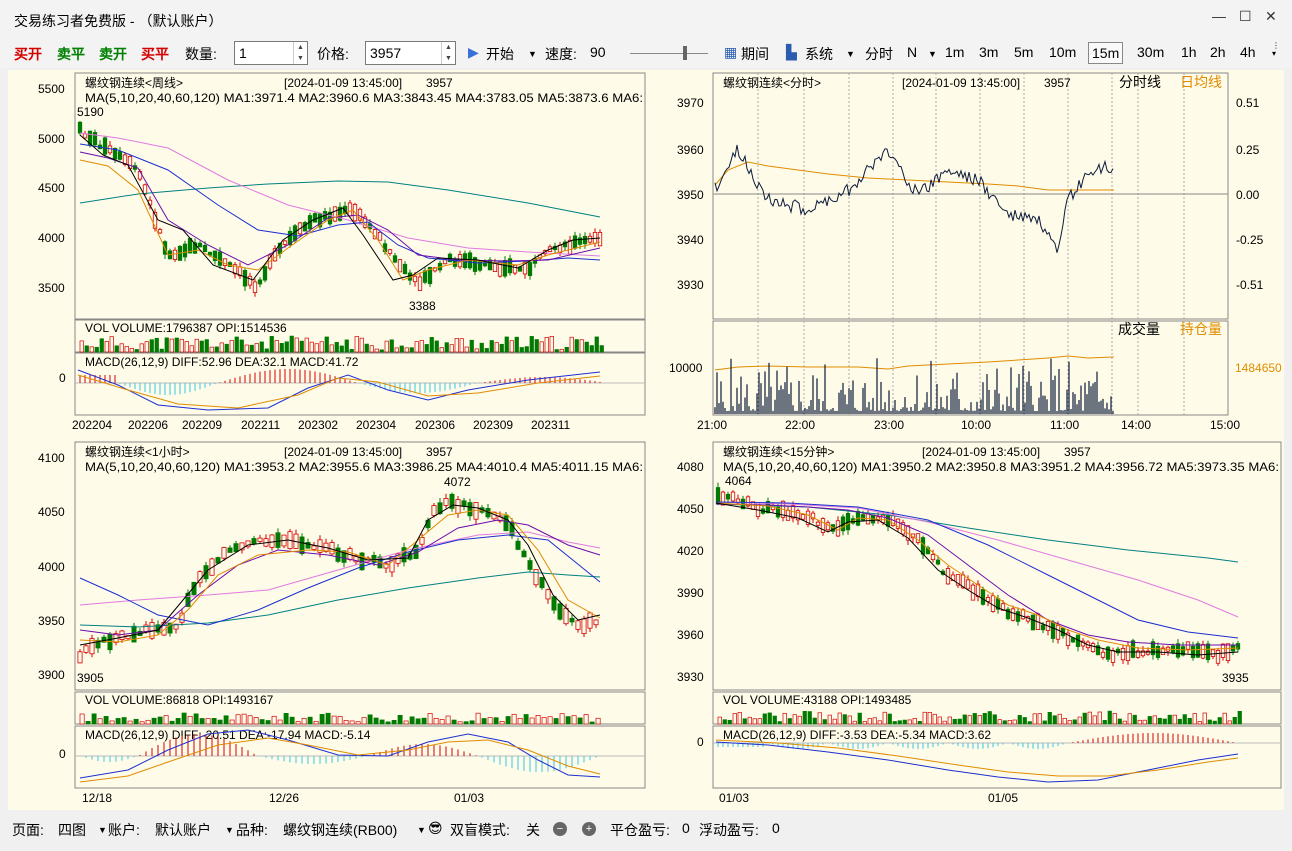  Describe the element at coordinates (879, 54) in the screenshot. I see `timeshare-button: 分时` at that location.